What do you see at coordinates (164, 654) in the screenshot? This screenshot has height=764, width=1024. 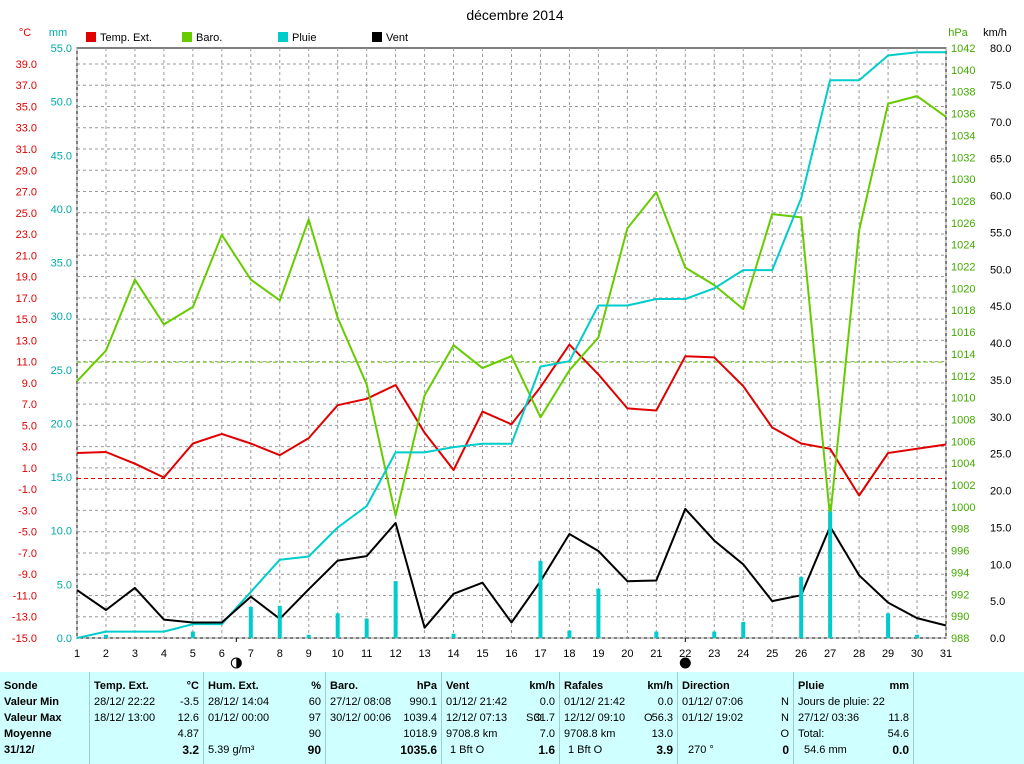 I see `x-tick-label: 4` at bounding box center [164, 654].